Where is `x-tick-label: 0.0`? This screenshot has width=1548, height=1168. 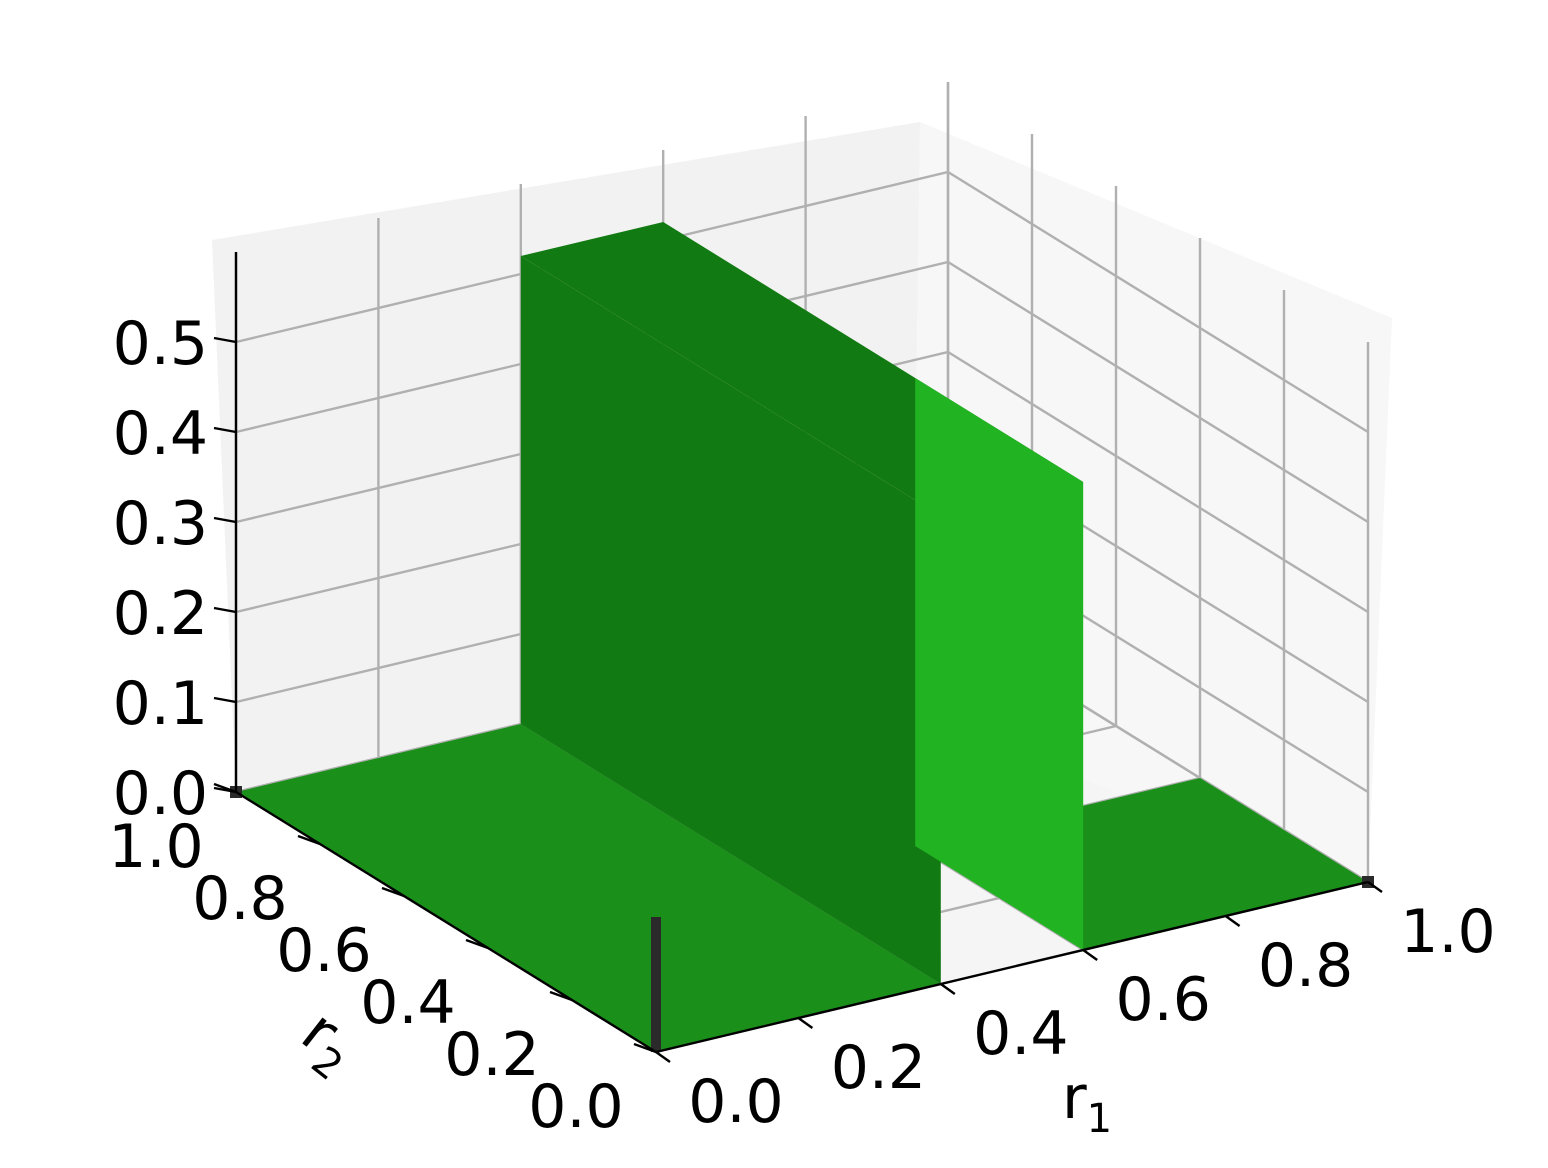 x-tick-label: 0.0 is located at coordinates (735, 1102).